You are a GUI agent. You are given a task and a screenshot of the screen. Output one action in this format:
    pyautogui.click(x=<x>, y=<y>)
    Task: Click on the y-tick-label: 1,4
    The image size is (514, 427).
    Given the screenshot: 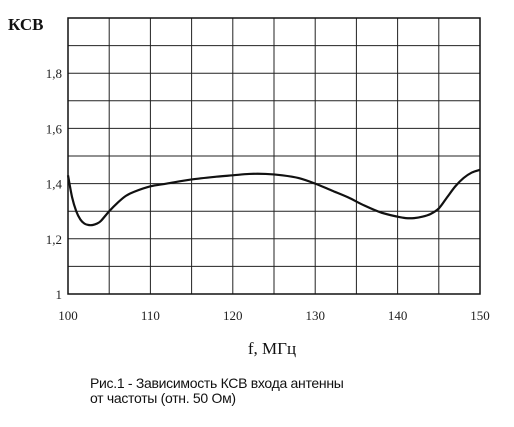 What is the action you would take?
    pyautogui.click(x=54, y=184)
    